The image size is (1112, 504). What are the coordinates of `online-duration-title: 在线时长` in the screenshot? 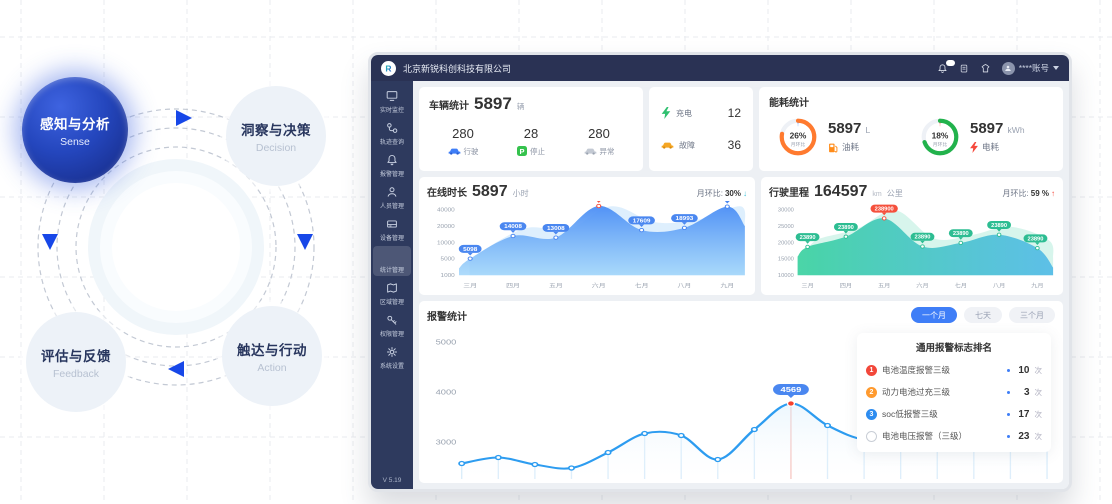 It's located at (447, 193).